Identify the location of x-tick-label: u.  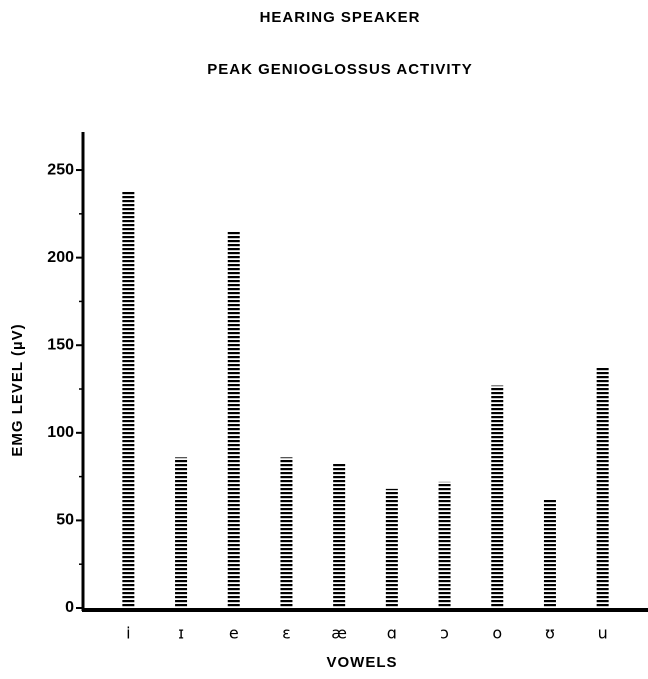
(603, 633).